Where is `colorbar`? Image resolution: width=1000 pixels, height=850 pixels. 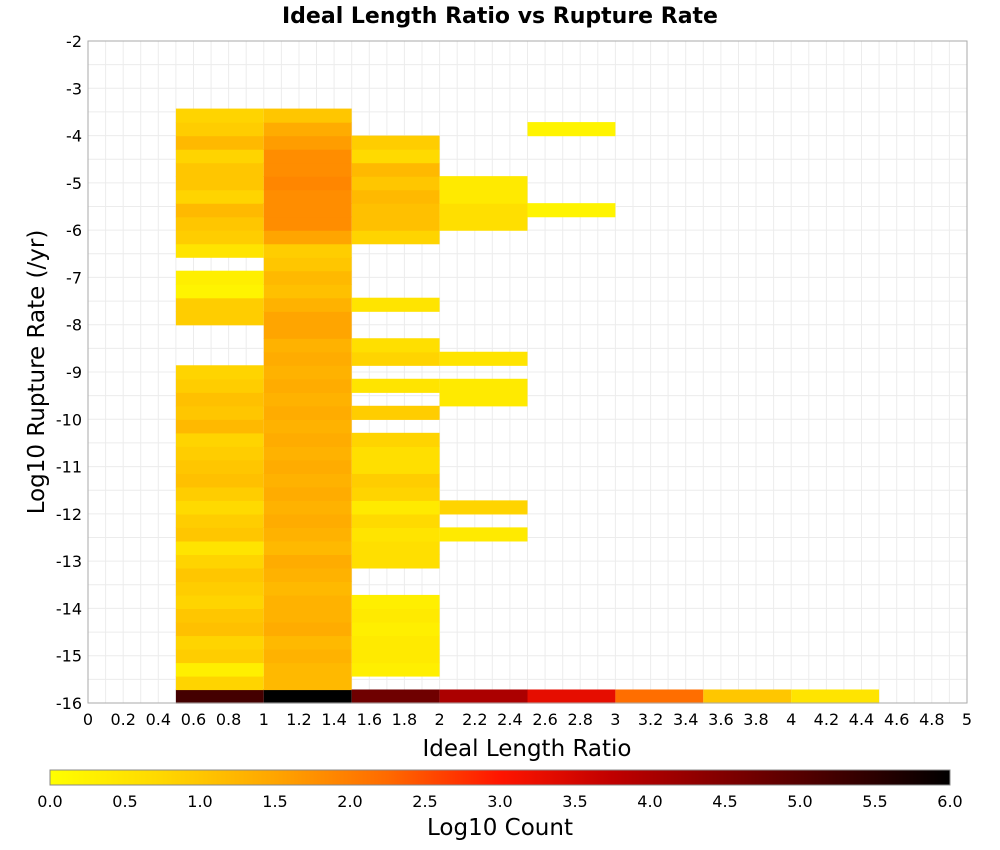
colorbar is located at coordinates (500, 777).